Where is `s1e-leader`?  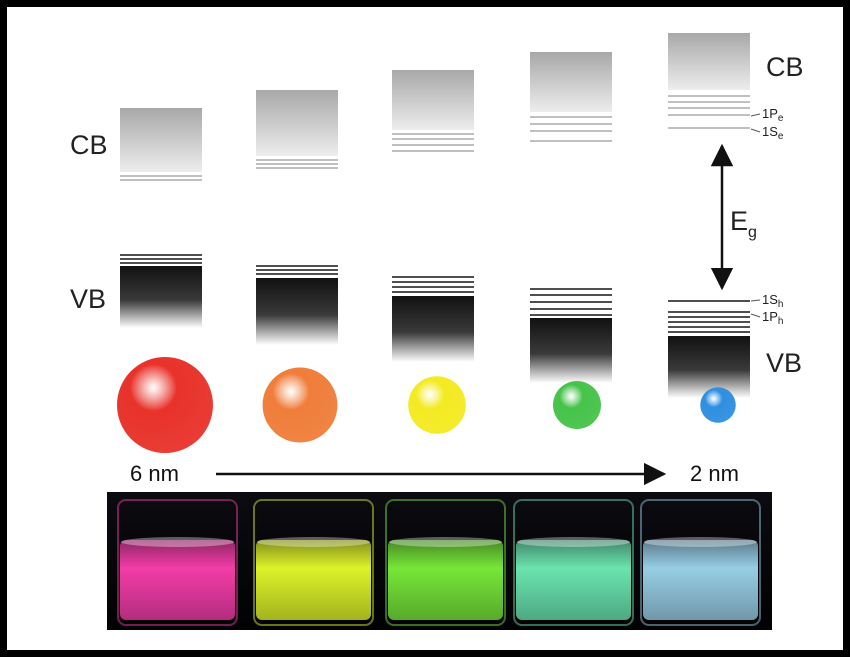 s1e-leader is located at coordinates (755, 130).